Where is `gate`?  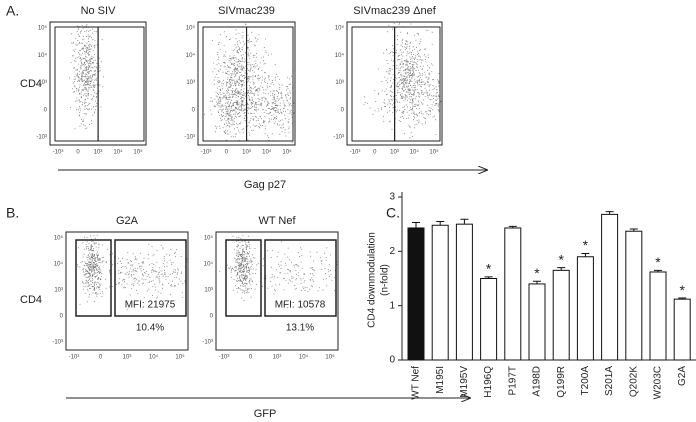
gate is located at coordinates (93, 278).